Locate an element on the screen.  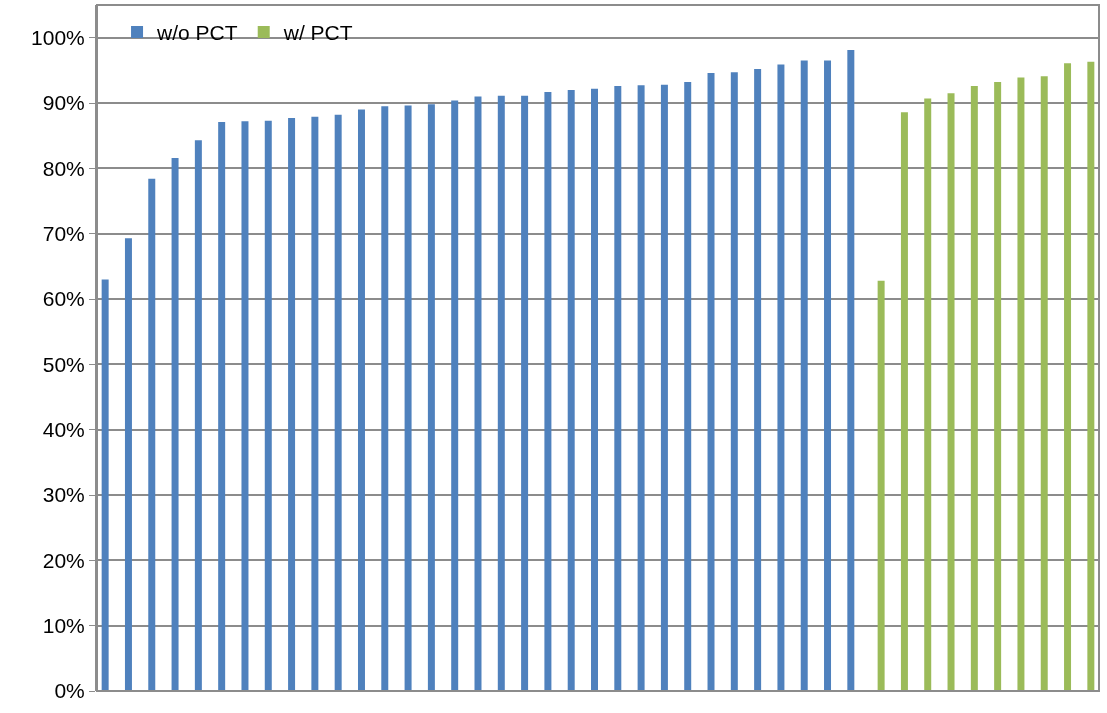
y-tick-label: 60% is located at coordinates (63, 299).